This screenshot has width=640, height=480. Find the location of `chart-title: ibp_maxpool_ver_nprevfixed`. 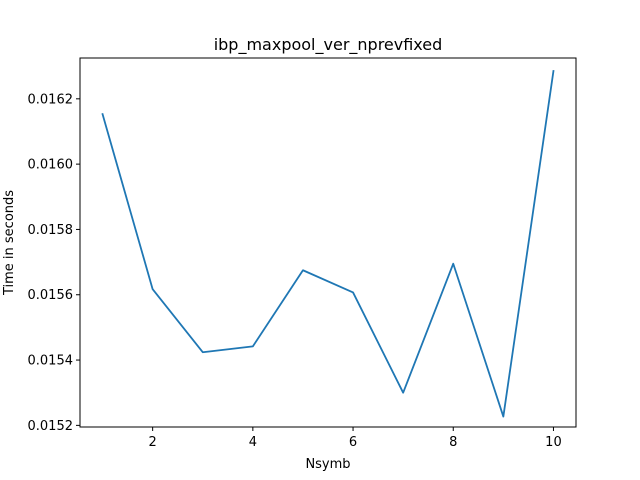

chart-title: ibp_maxpool_ver_nprevfixed is located at coordinates (328, 45).